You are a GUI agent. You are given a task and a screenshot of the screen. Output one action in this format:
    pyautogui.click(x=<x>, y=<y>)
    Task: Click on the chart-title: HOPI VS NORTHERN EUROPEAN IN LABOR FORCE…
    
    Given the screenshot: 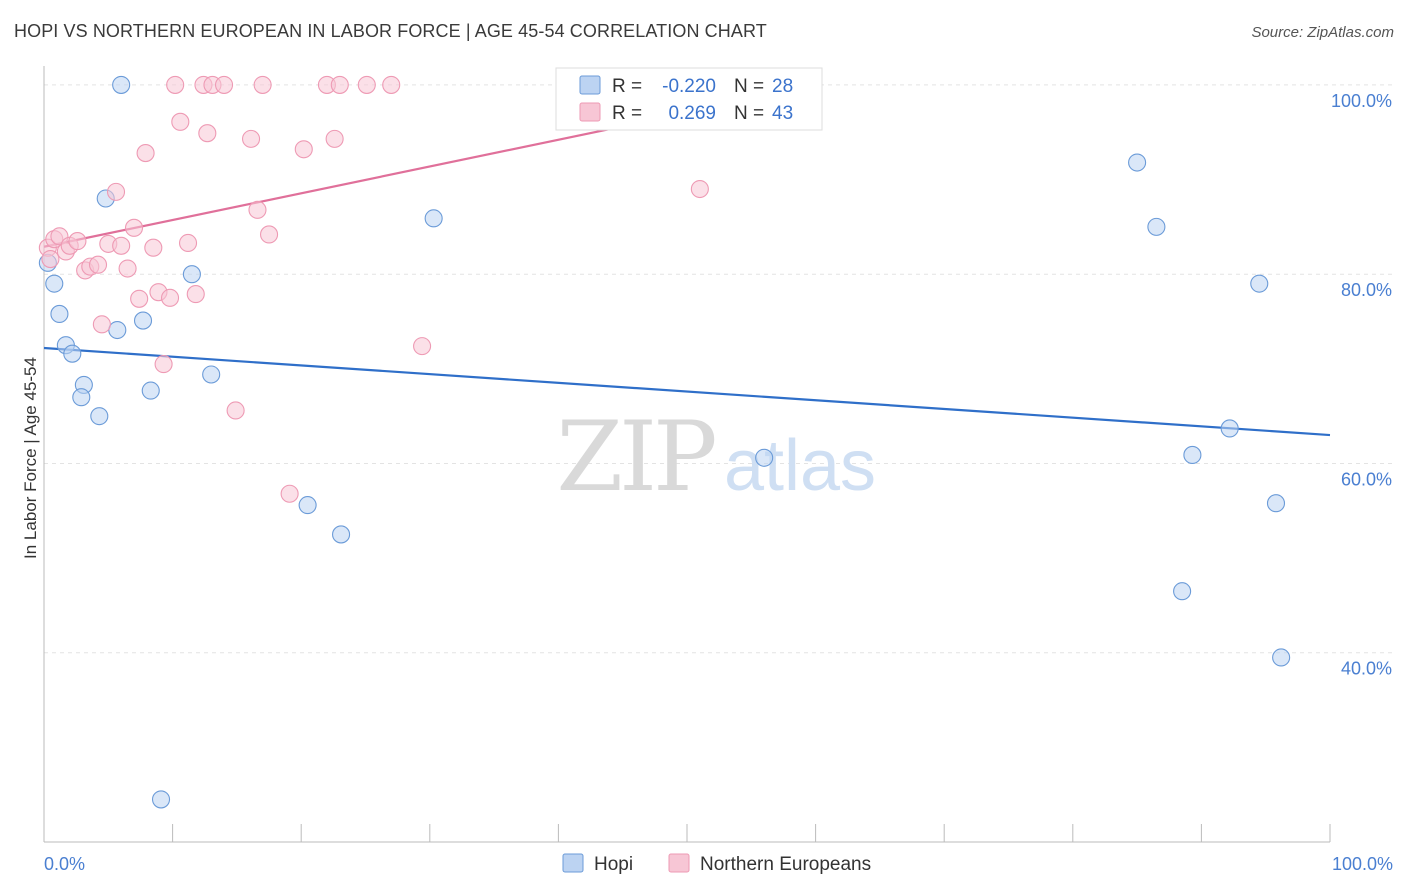 What is the action you would take?
    pyautogui.click(x=390, y=31)
    